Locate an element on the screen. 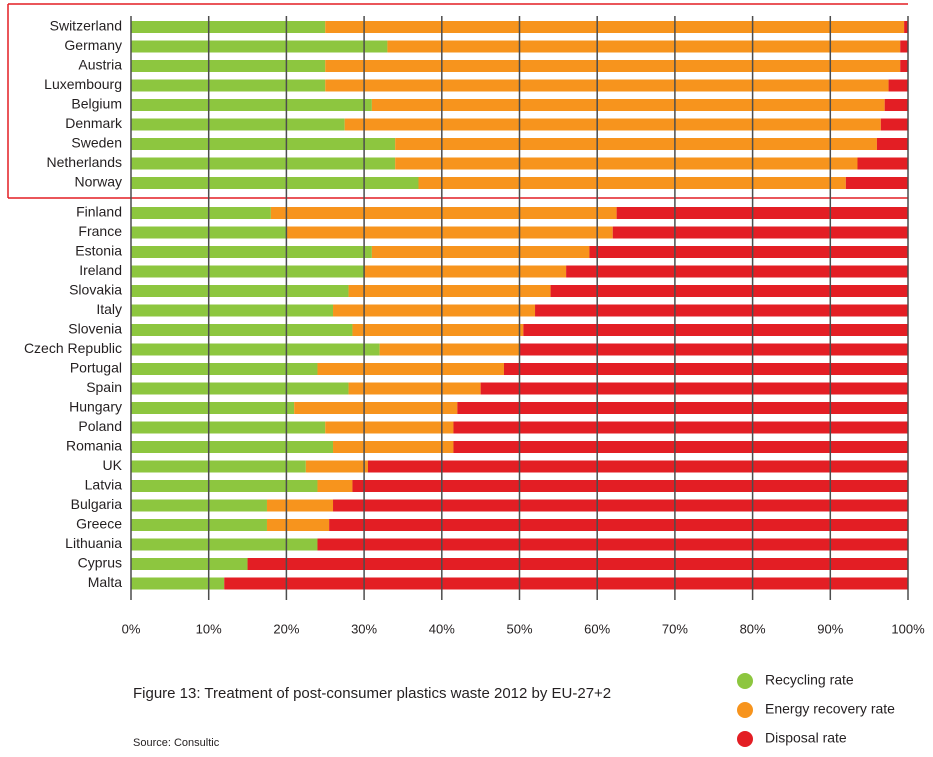 The width and height of the screenshot is (933, 757). x-tick-label: 100% is located at coordinates (908, 628).